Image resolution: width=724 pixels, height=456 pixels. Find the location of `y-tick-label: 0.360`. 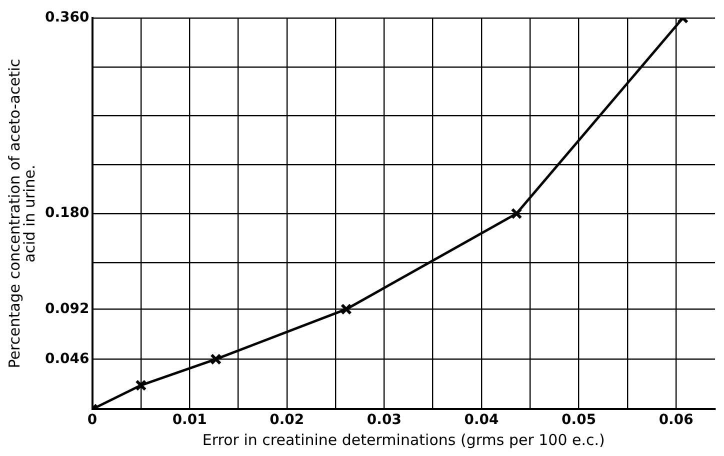

y-tick-label: 0.360 is located at coordinates (67, 18).